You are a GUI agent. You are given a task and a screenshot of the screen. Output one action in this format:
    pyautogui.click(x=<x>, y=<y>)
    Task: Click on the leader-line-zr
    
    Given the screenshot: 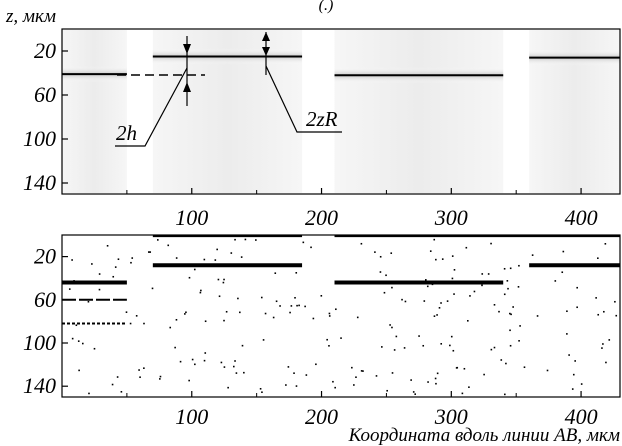 What is the action you would take?
    pyautogui.click(x=303, y=99)
    